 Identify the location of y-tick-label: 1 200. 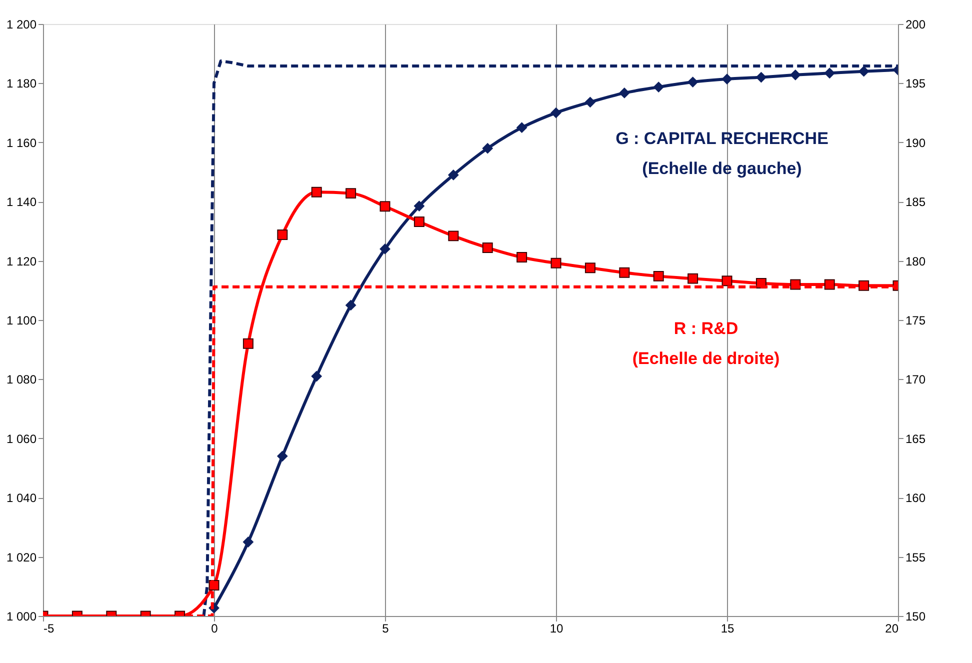
(21, 25).